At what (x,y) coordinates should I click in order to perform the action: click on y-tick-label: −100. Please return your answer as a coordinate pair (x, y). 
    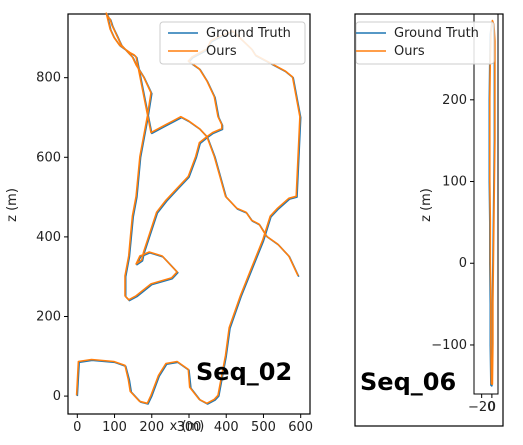
    Looking at the image, I should click on (449, 345).